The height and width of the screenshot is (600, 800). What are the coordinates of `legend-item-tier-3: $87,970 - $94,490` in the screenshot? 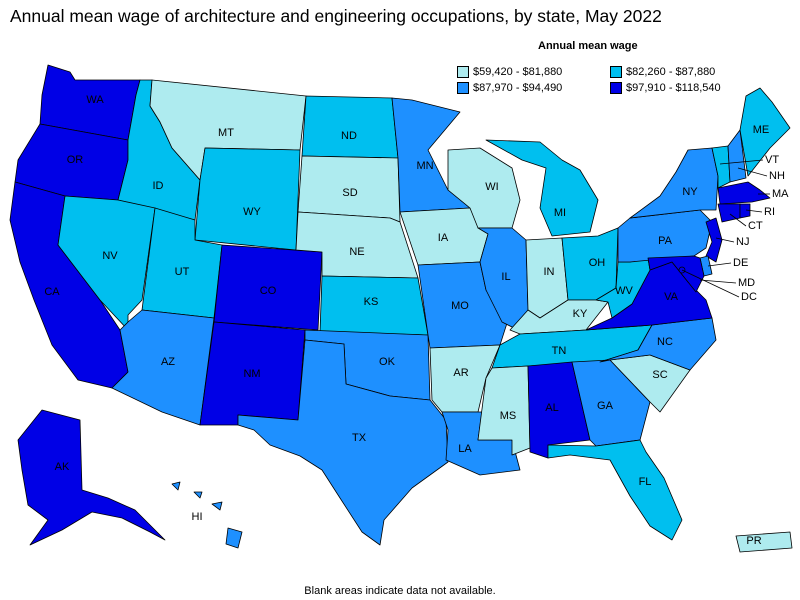 It's located at (509, 88).